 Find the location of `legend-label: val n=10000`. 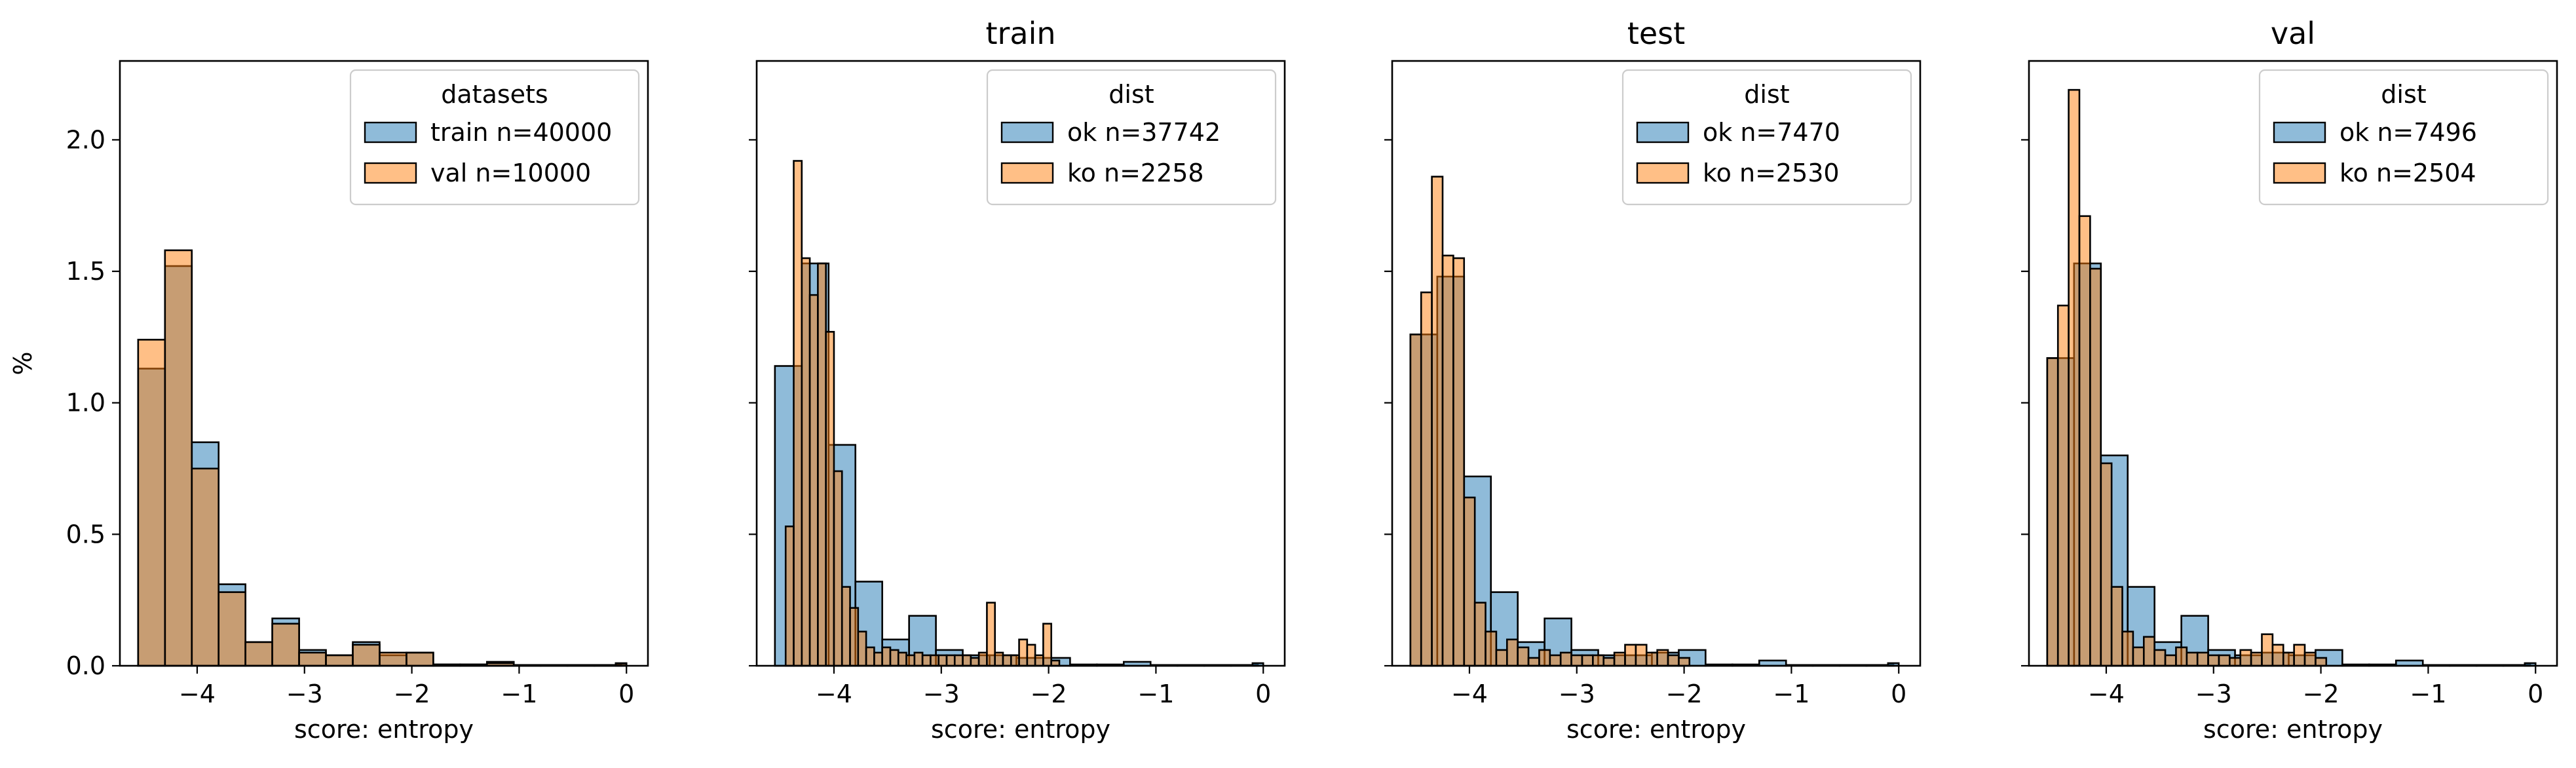

legend-label: val n=10000 is located at coordinates (510, 173).